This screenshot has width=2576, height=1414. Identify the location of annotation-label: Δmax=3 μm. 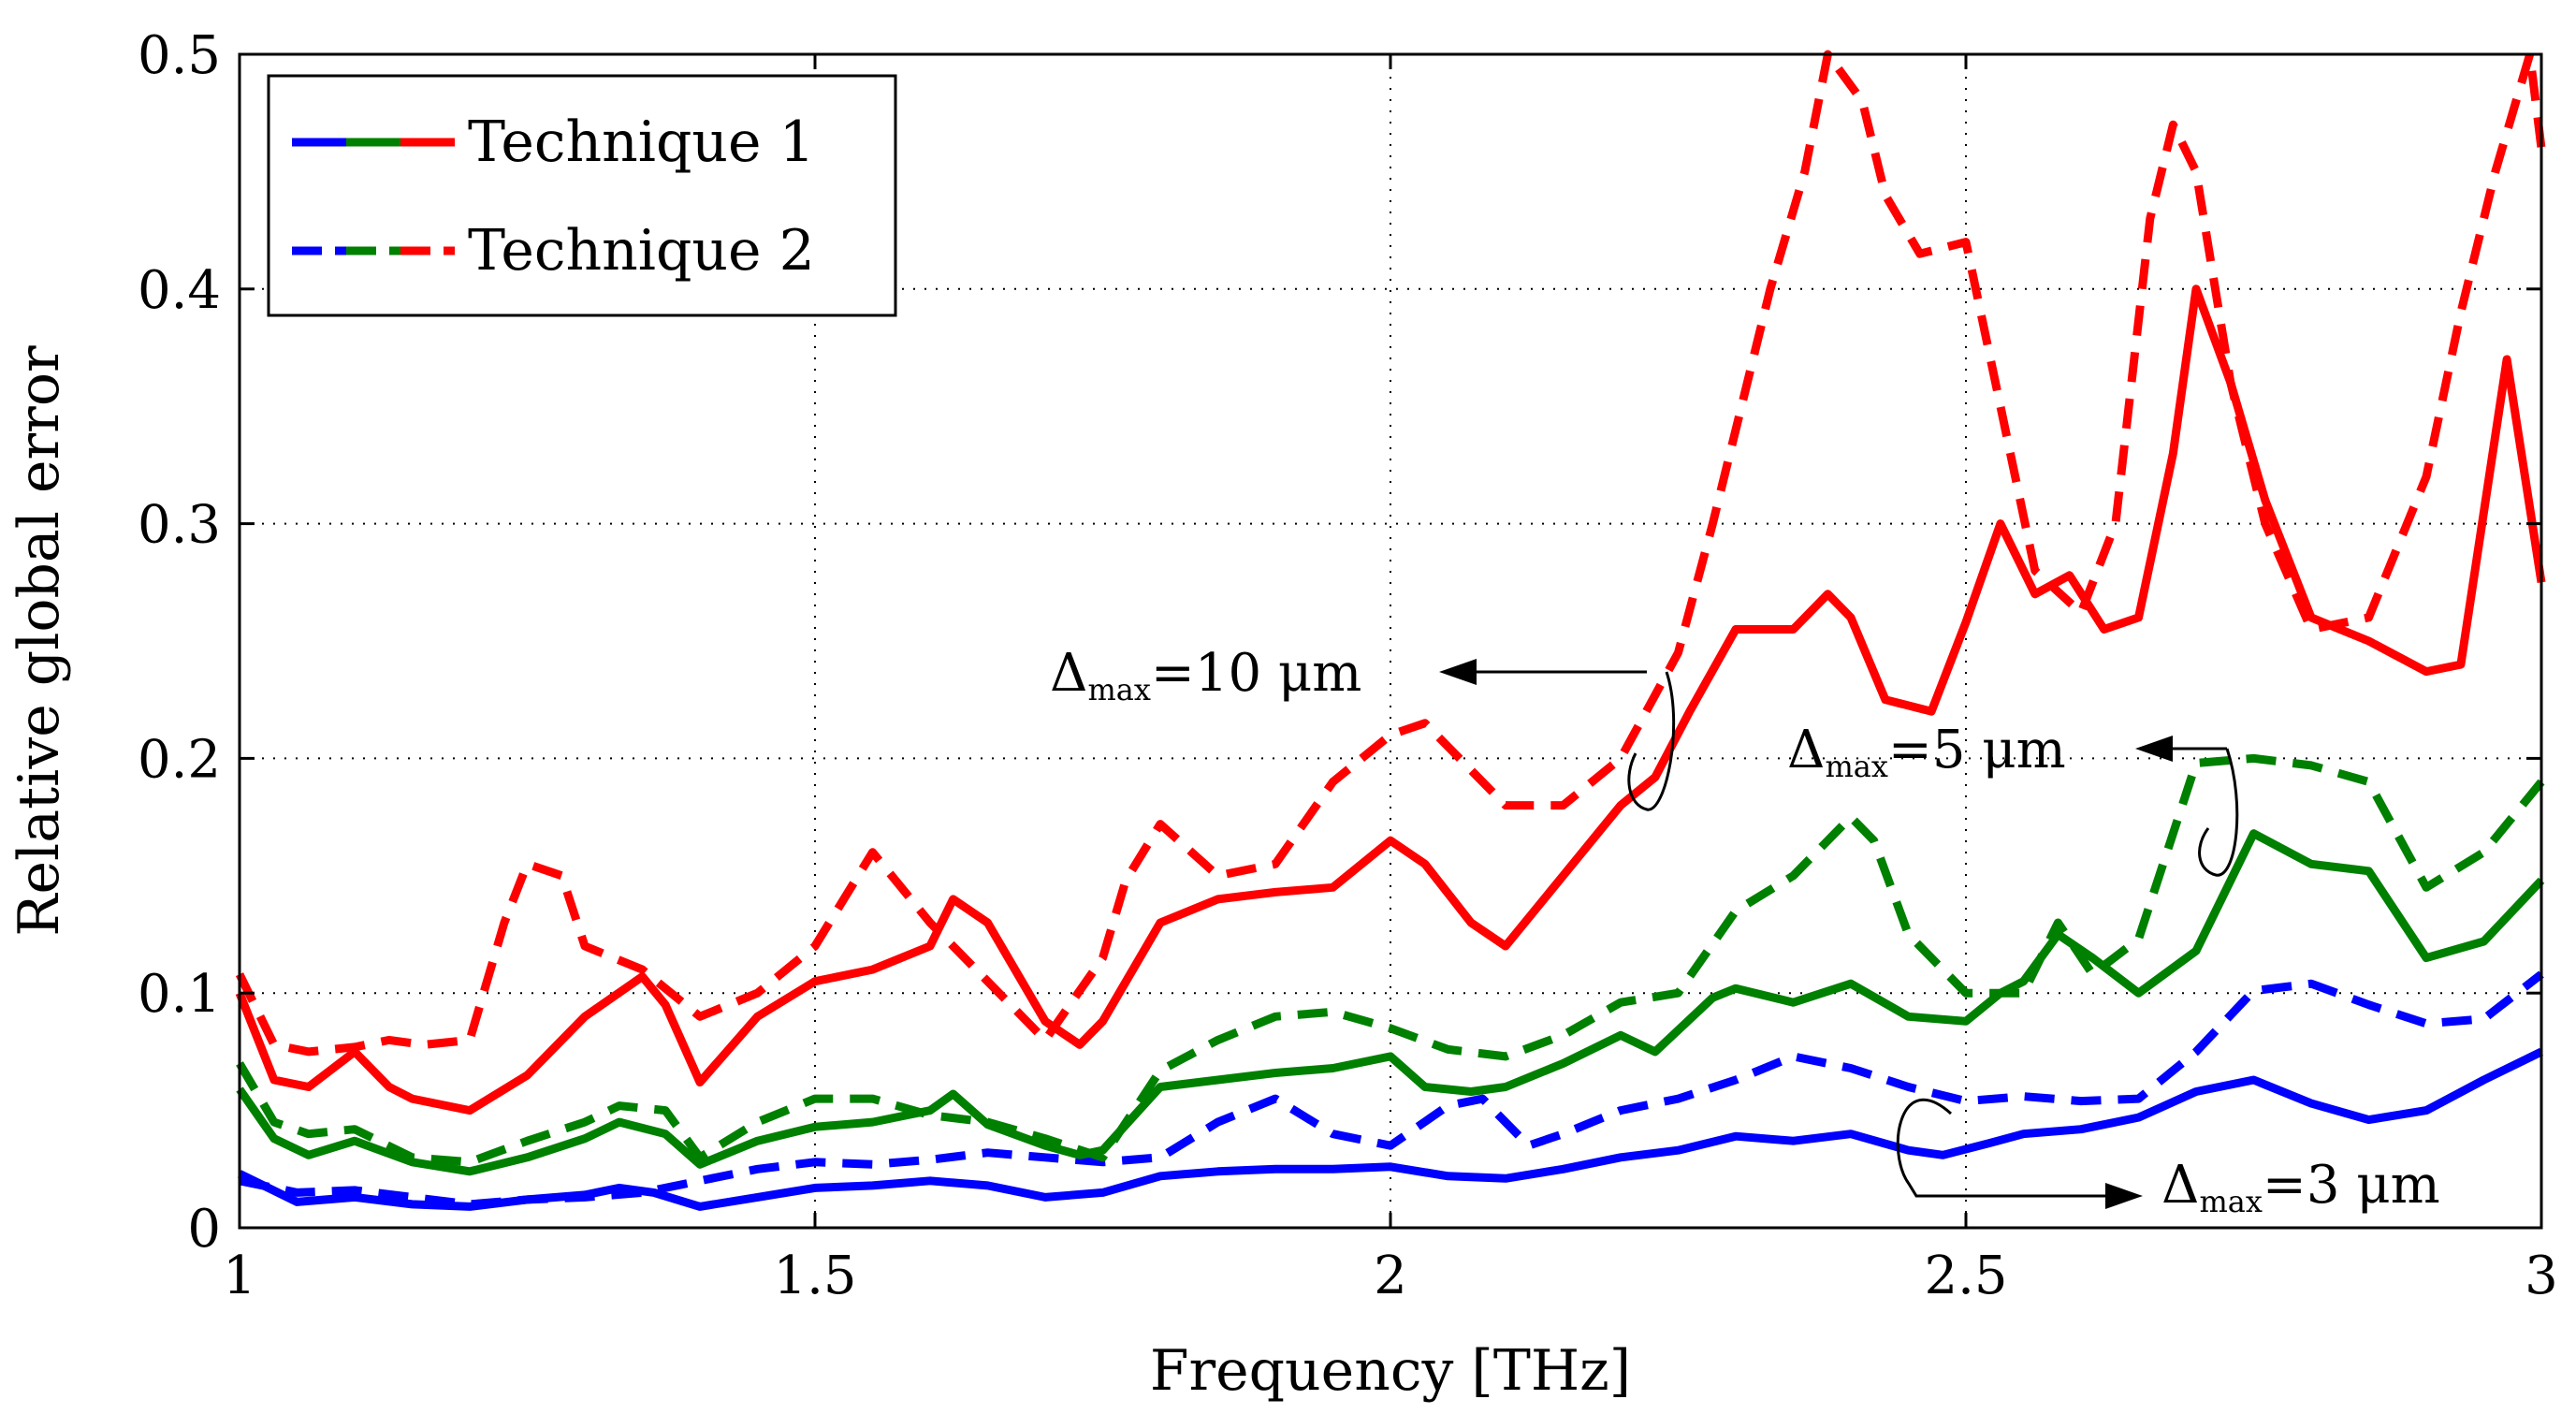
(2300, 1187).